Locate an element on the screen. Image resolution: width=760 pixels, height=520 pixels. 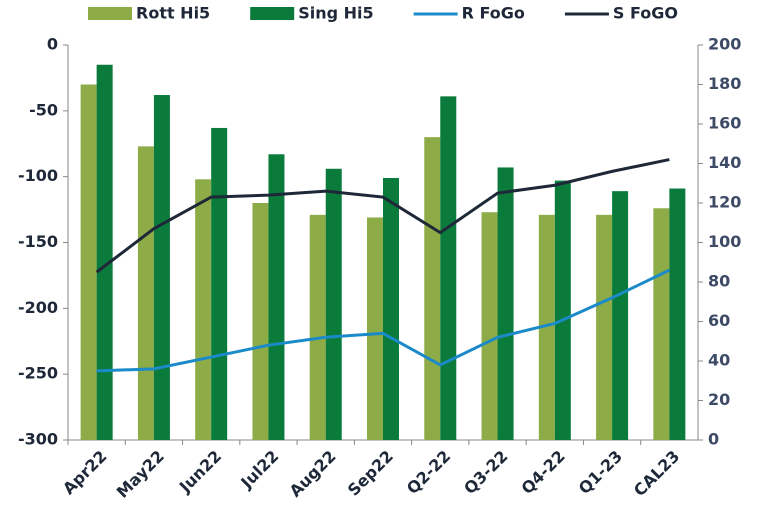
x-tick-label: Aug22 is located at coordinates (313, 474).